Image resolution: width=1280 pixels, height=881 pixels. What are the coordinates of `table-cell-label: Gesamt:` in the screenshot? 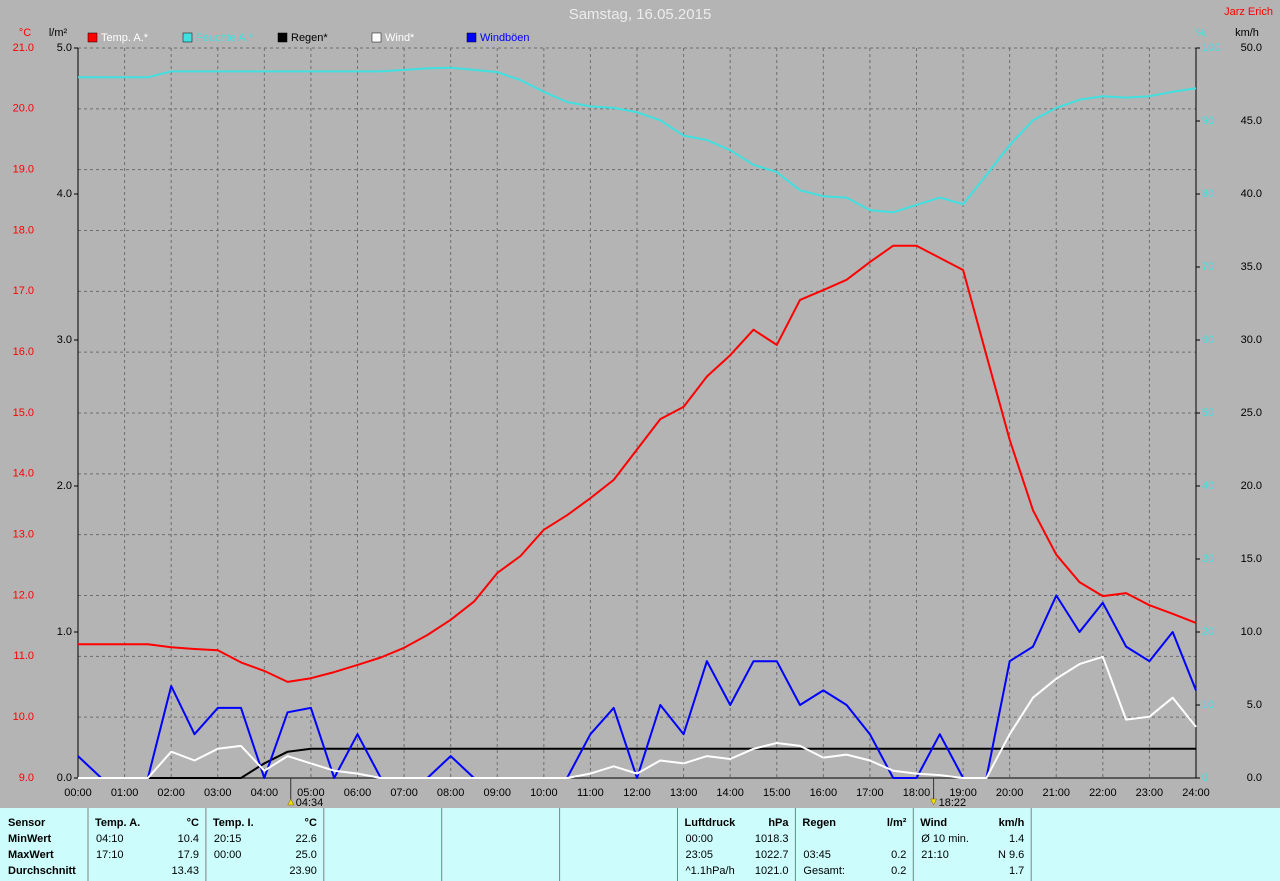 It's located at (824, 871).